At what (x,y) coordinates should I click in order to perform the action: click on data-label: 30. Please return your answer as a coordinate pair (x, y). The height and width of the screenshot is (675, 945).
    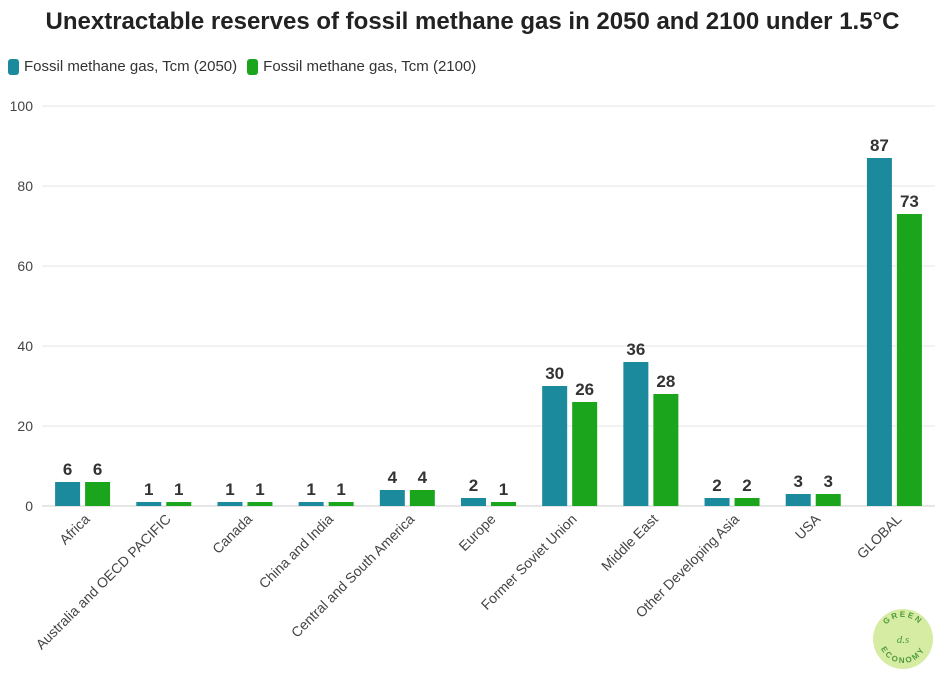
    Looking at the image, I should click on (554, 373).